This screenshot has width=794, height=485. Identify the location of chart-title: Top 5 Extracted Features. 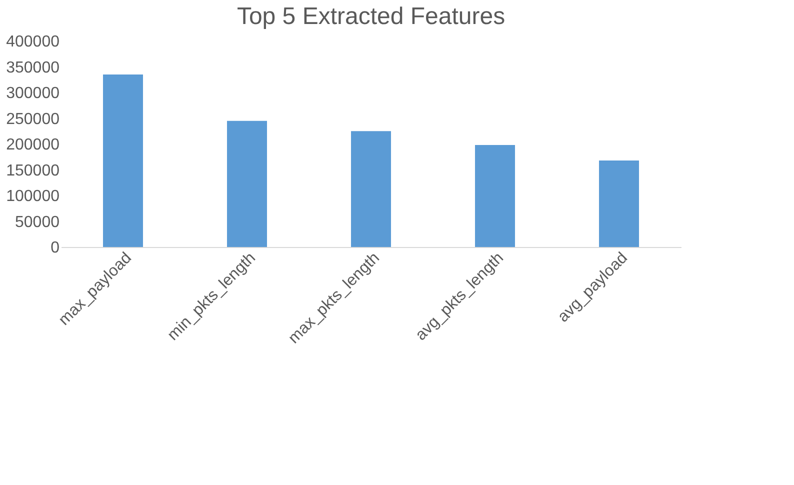
(371, 16).